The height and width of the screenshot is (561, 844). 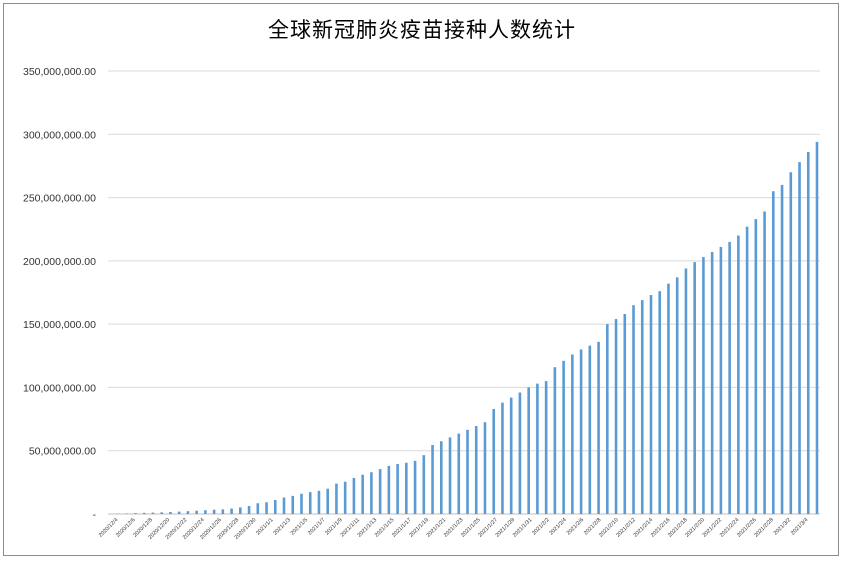 What do you see at coordinates (316, 526) in the screenshot?
I see `x-tick-label: 2021/1/7` at bounding box center [316, 526].